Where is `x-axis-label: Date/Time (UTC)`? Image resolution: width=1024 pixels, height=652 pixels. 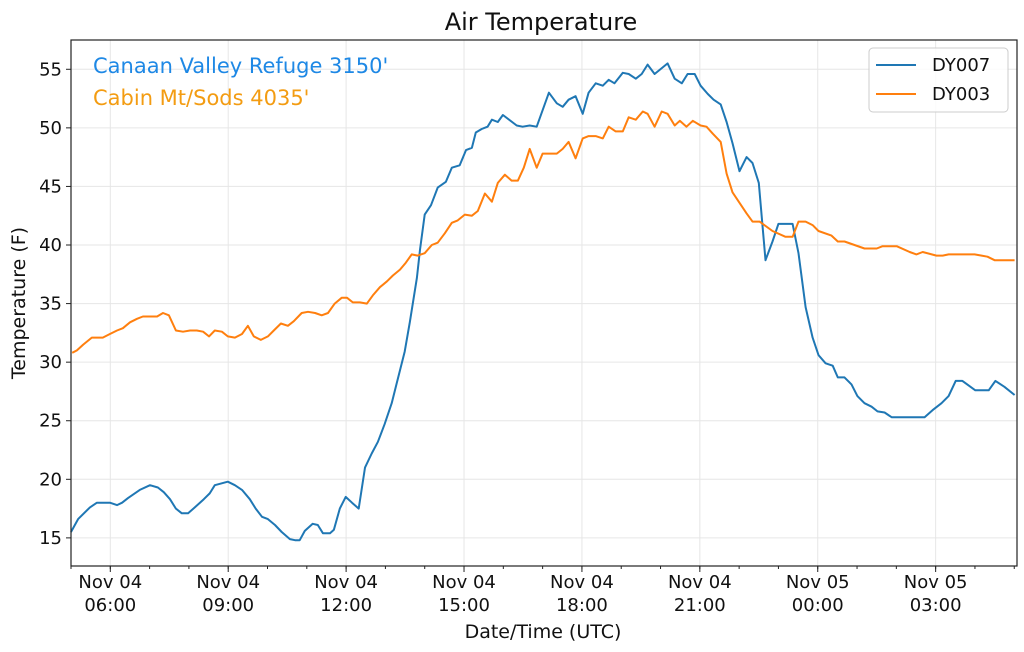 x-axis-label: Date/Time (UTC) is located at coordinates (543, 632).